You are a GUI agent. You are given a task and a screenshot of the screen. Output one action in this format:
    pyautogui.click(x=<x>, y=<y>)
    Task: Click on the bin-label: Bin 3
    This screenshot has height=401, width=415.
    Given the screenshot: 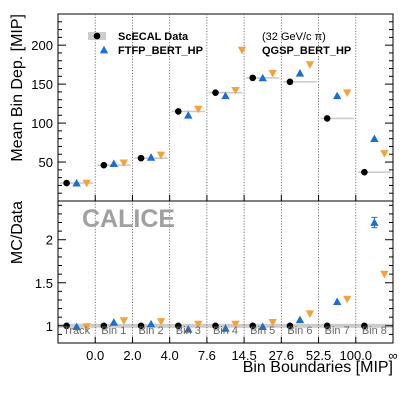 What is the action you would take?
    pyautogui.click(x=188, y=331)
    